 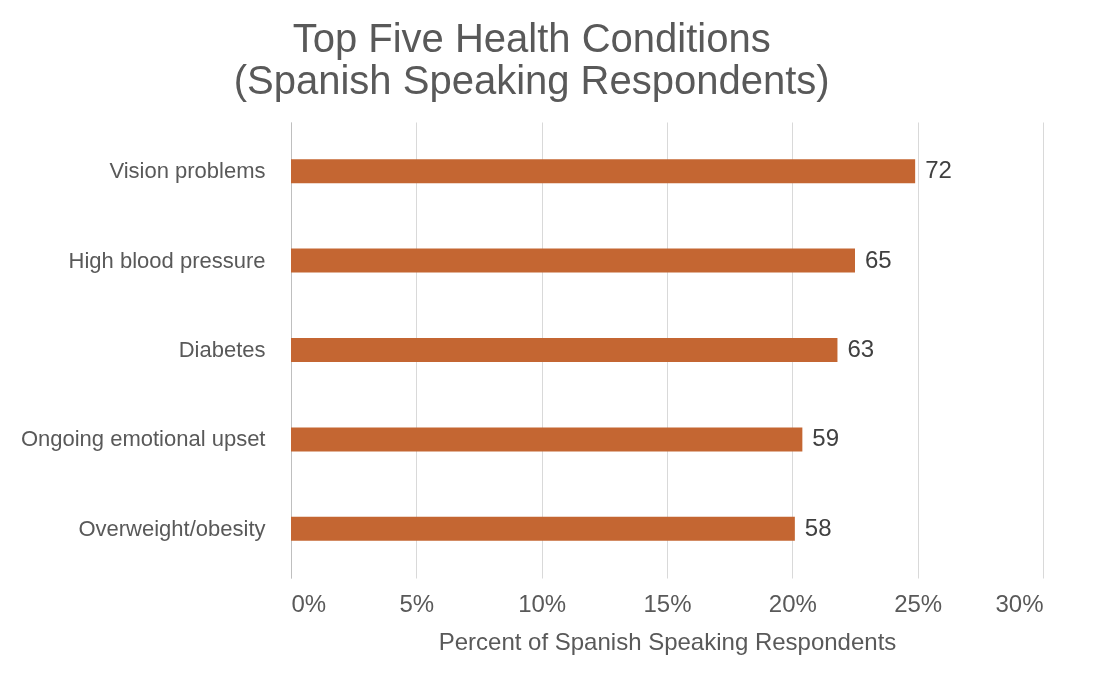 I want to click on x-axis-title: Percent of Spanish Speaking Respondents, so click(x=667, y=641).